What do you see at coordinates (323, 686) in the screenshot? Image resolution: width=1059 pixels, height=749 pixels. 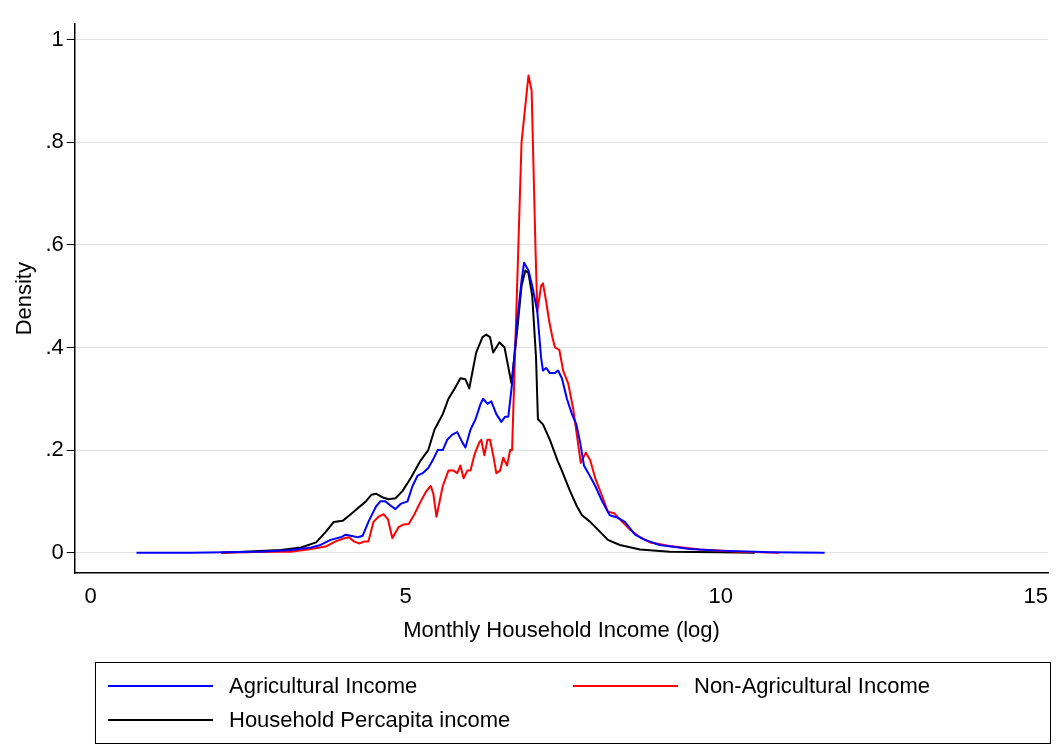 I see `legend-label: Agricultural Income` at bounding box center [323, 686].